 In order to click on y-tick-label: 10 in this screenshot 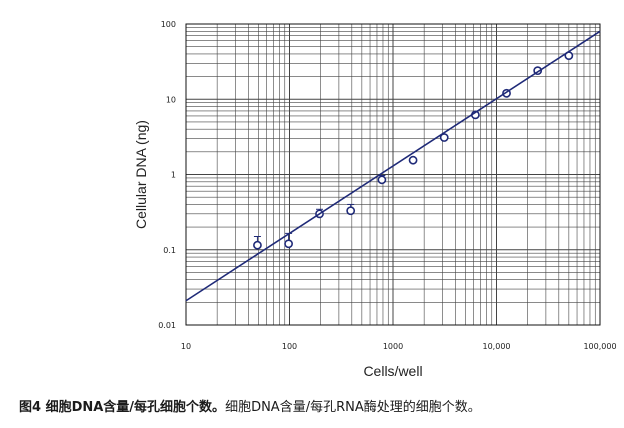, I will do `click(171, 99)`.